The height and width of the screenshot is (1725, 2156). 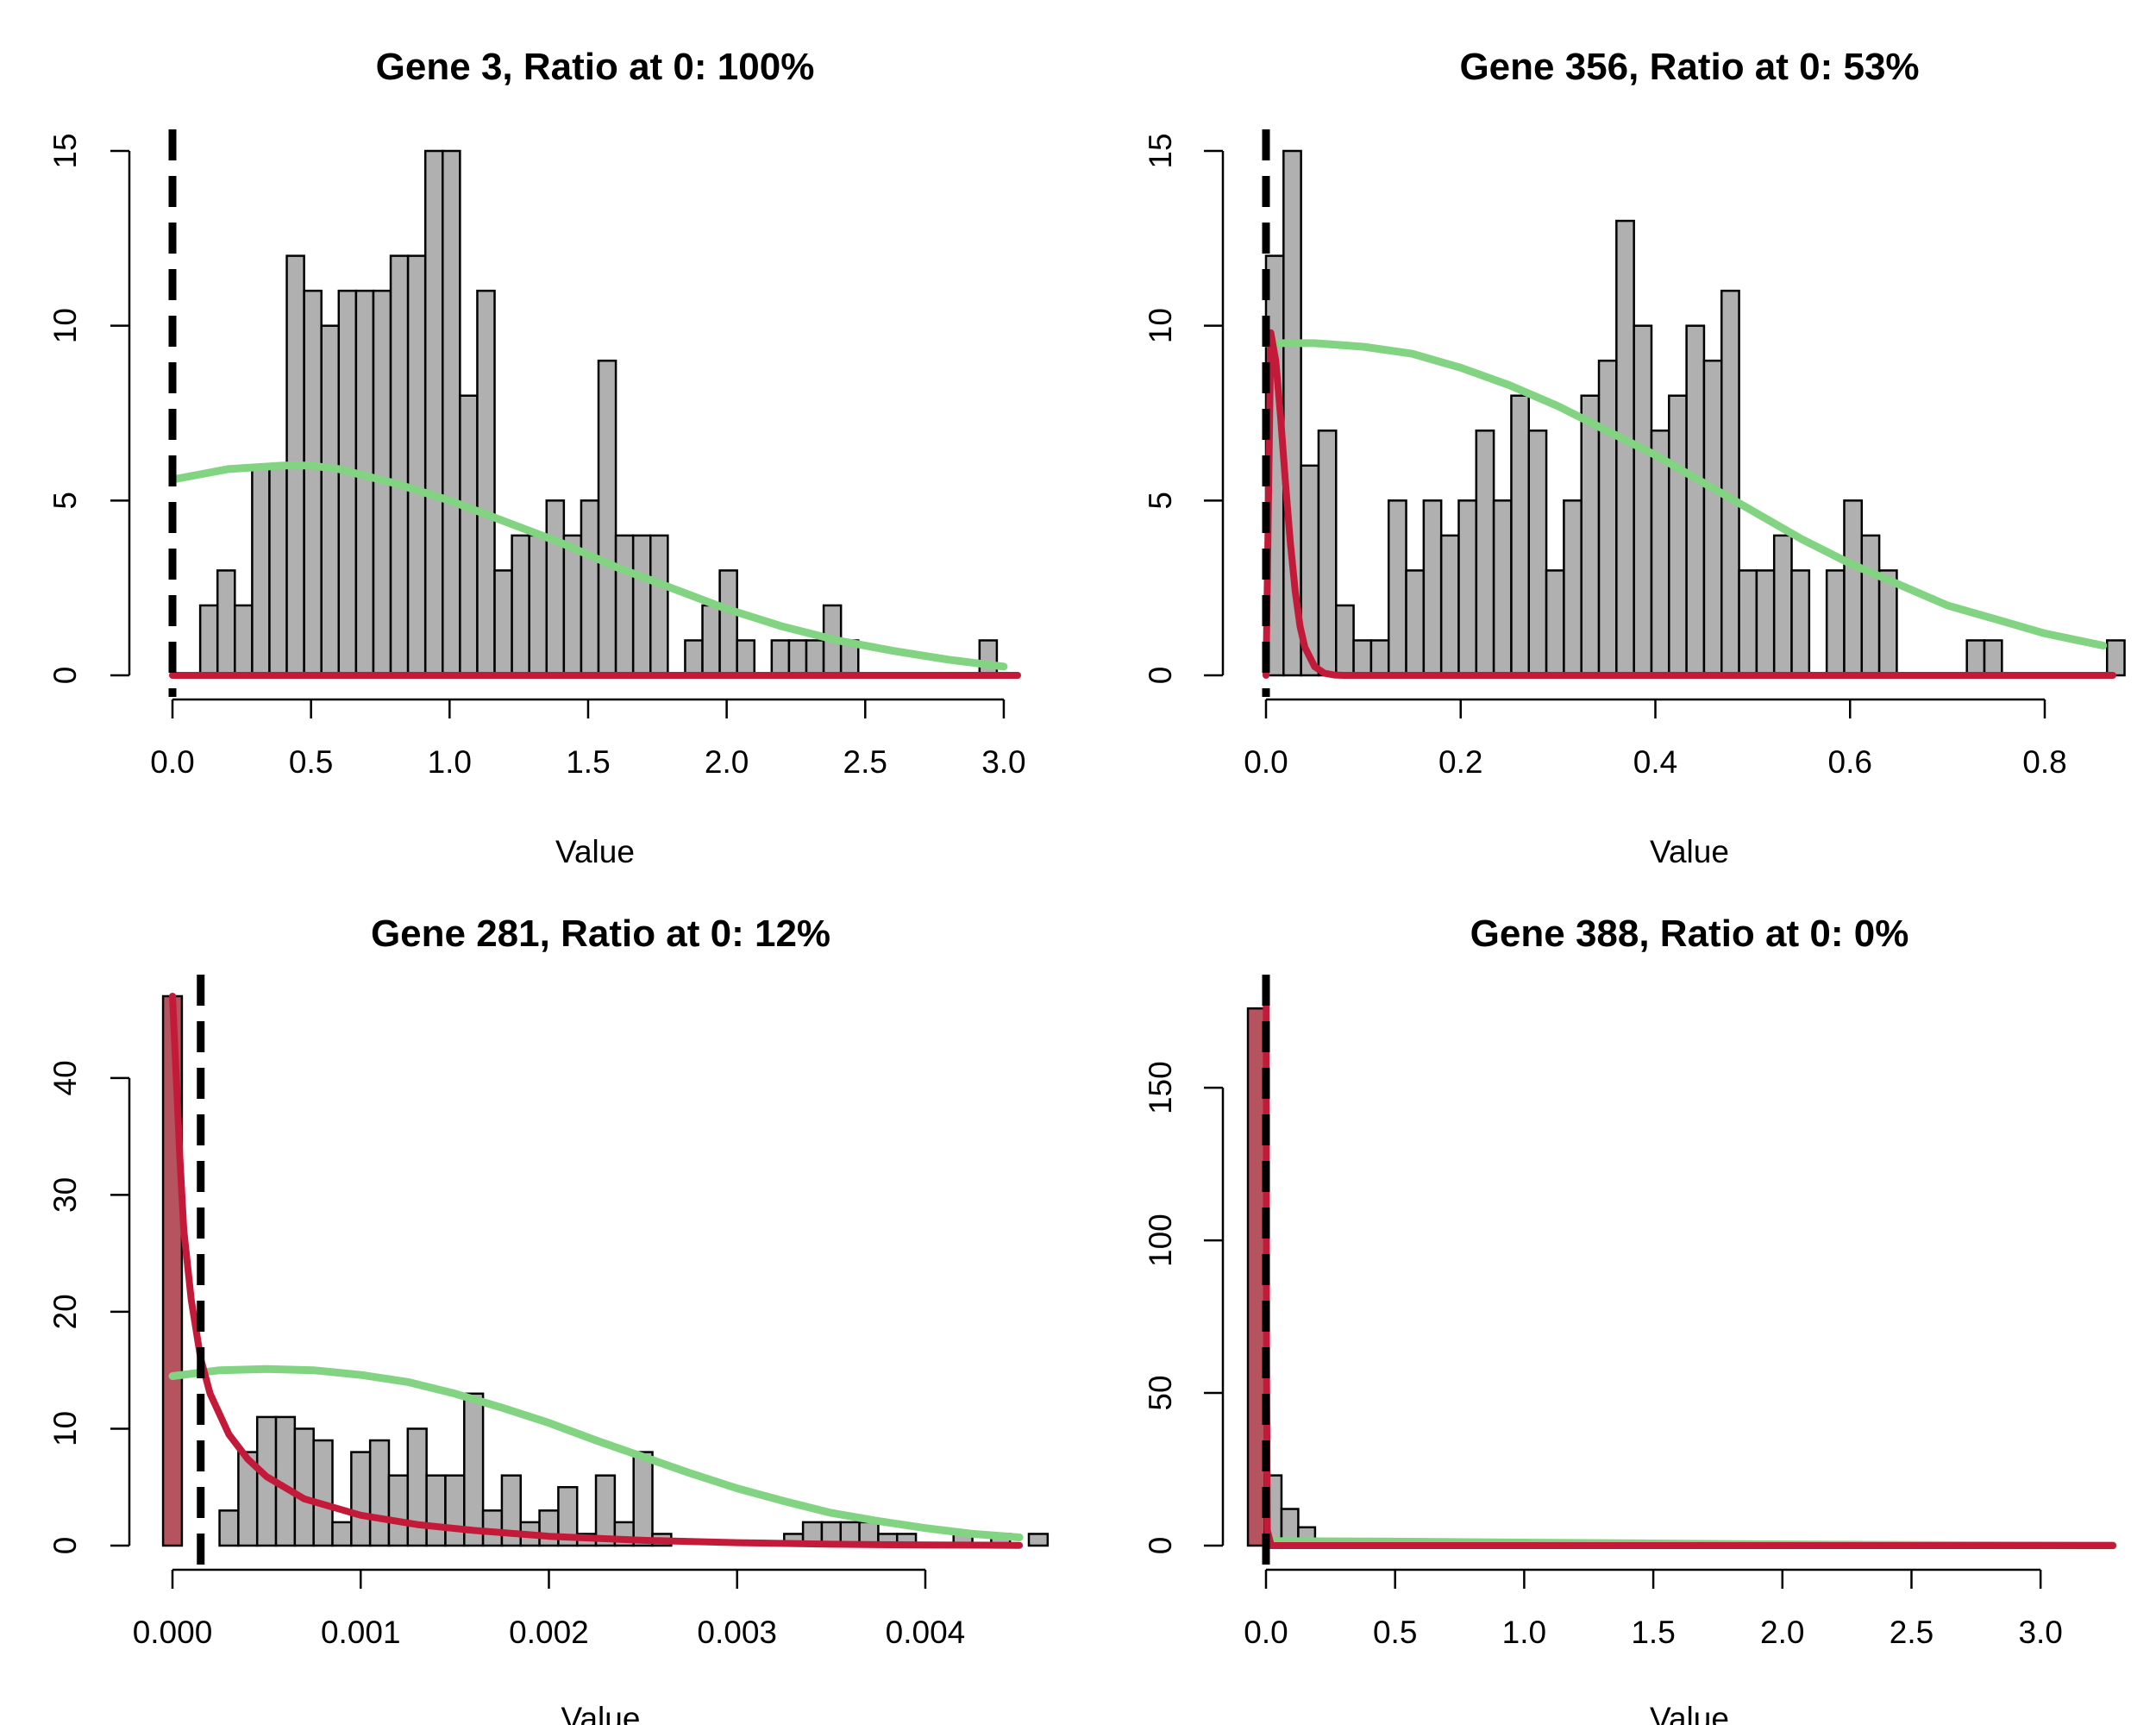 I want to click on x-tick-label: 0.4, so click(x=1655, y=762).